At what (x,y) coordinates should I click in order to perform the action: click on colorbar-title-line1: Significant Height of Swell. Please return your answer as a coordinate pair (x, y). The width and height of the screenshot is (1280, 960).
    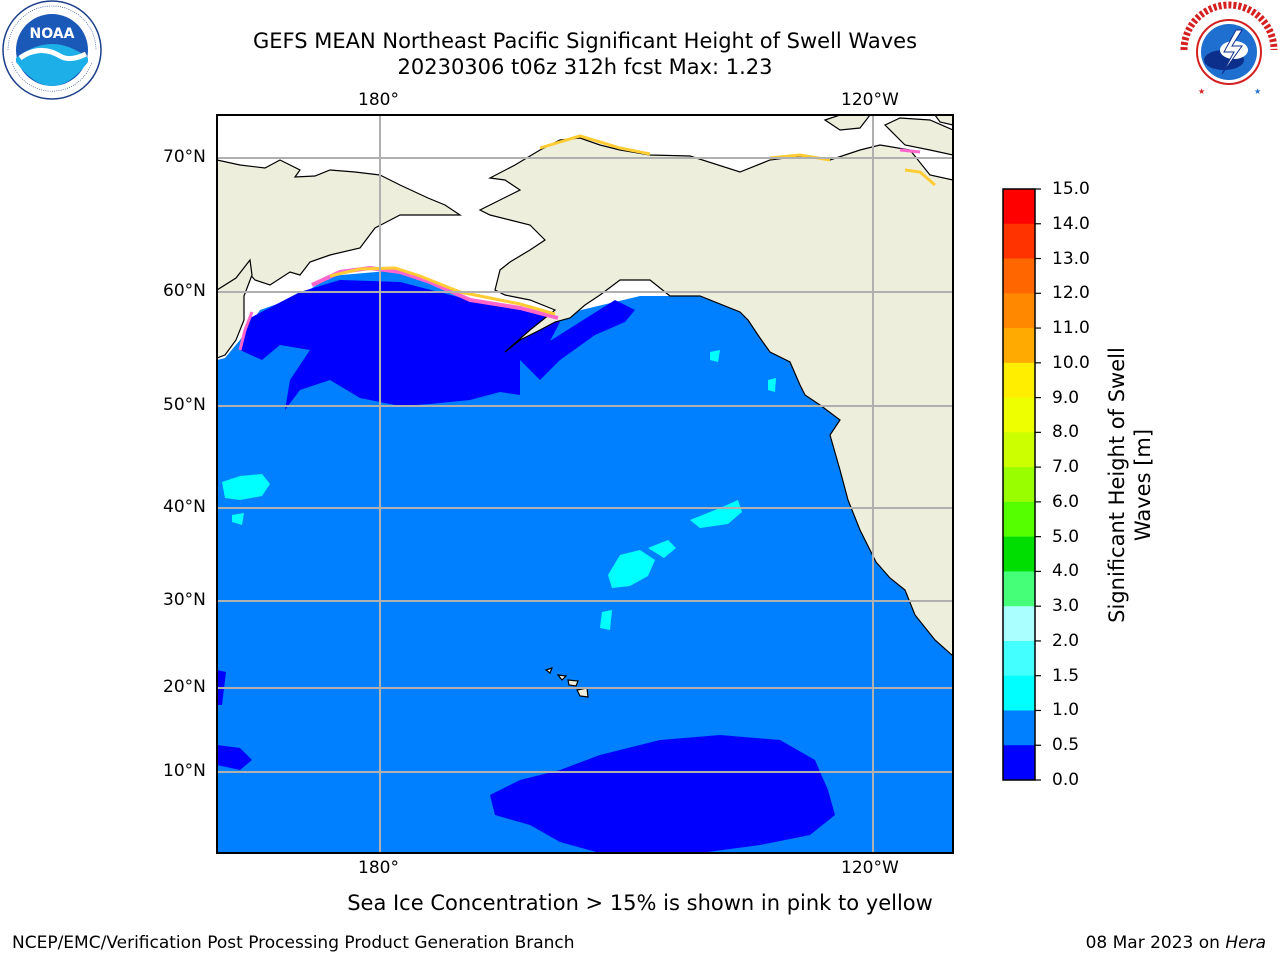
    Looking at the image, I should click on (1117, 485).